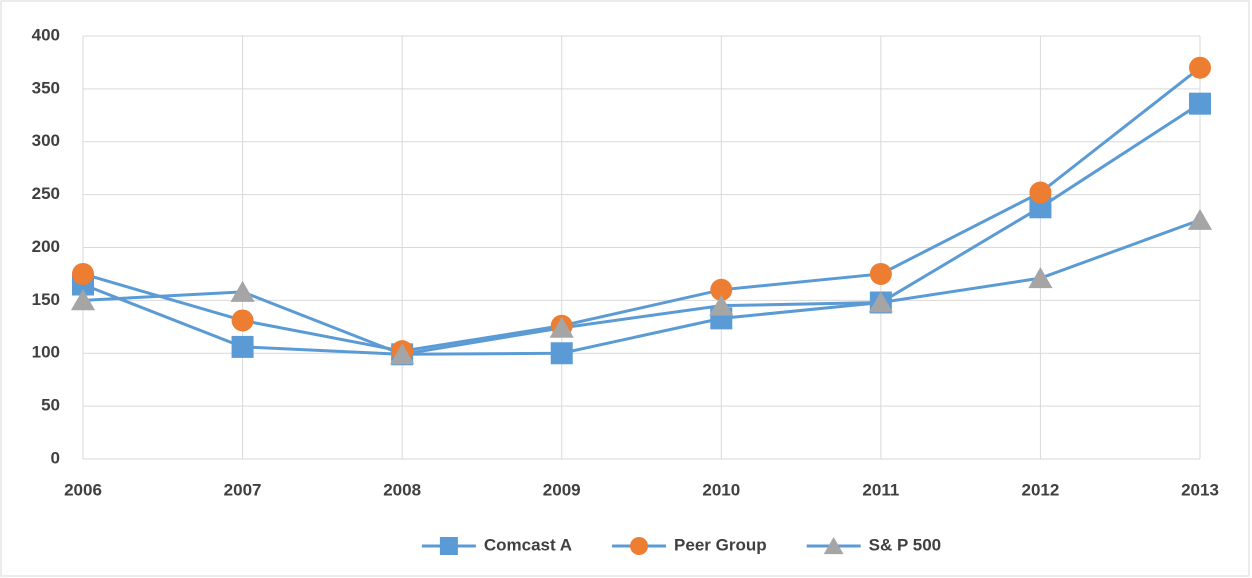 This screenshot has height=578, width=1252. What do you see at coordinates (46, 87) in the screenshot?
I see `y-tick-label: 350` at bounding box center [46, 87].